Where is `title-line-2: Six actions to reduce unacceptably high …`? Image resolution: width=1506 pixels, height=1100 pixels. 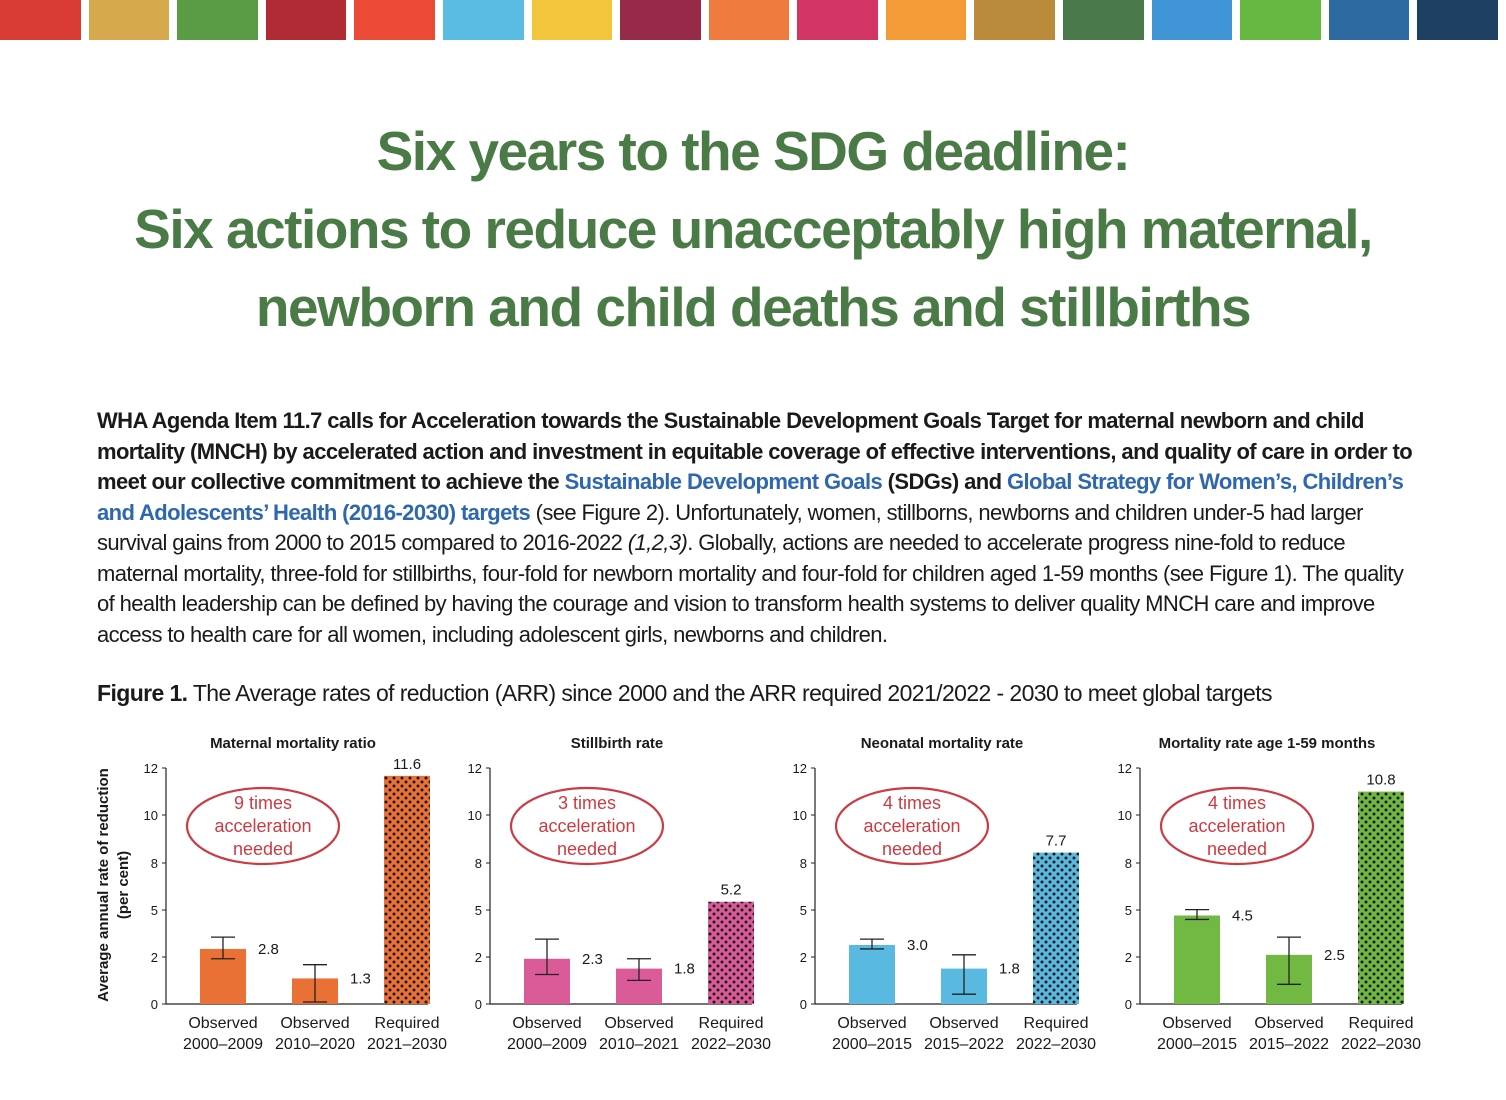 title-line-2: Six actions to reduce unacceptably high … is located at coordinates (753, 229).